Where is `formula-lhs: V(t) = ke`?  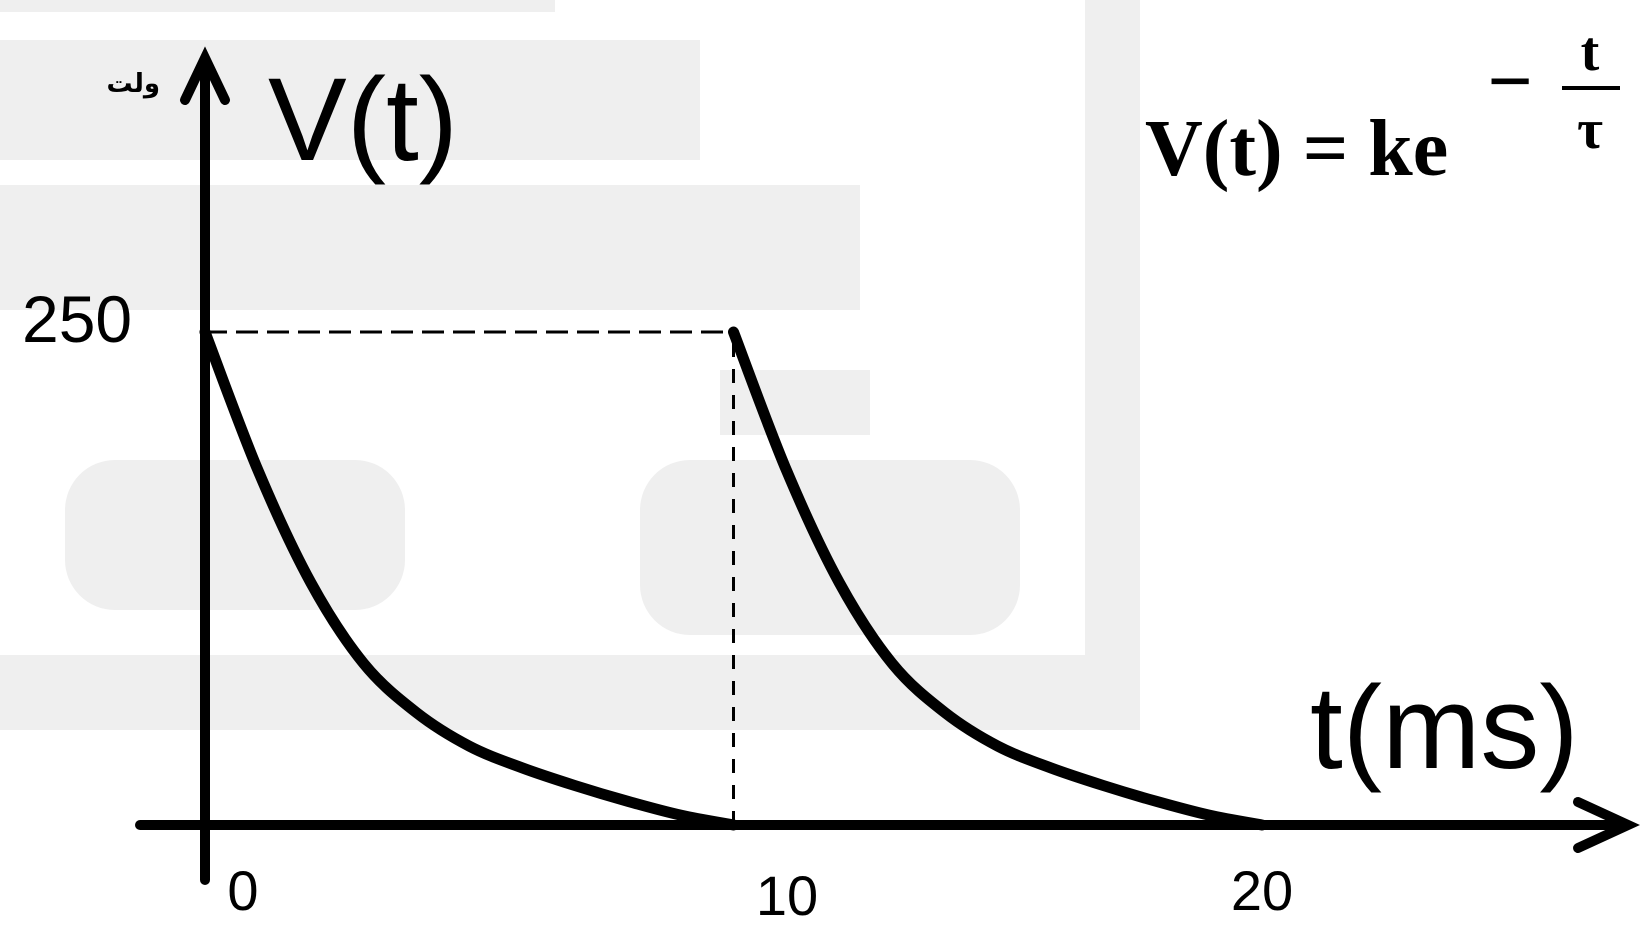 formula-lhs: V(t) = ke is located at coordinates (1296, 149).